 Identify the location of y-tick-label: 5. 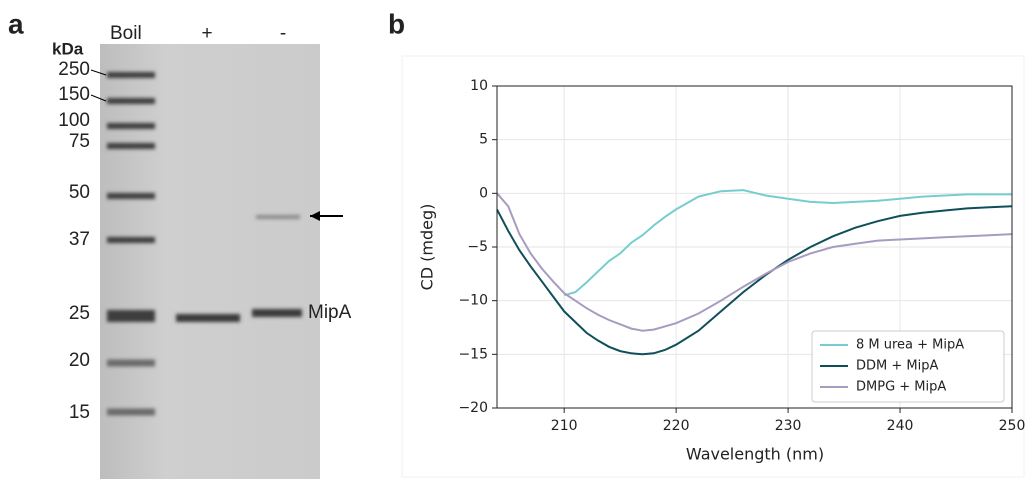
(483, 140).